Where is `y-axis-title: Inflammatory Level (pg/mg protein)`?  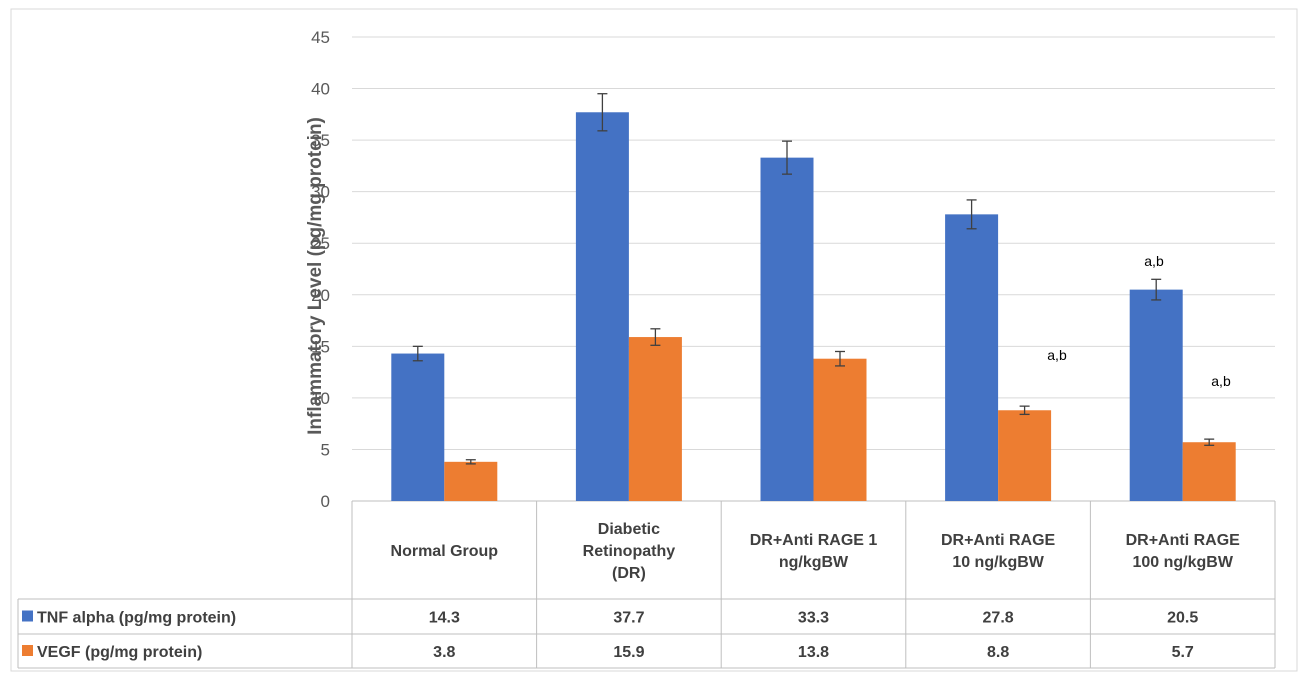 y-axis-title: Inflammatory Level (pg/mg protein) is located at coordinates (315, 276).